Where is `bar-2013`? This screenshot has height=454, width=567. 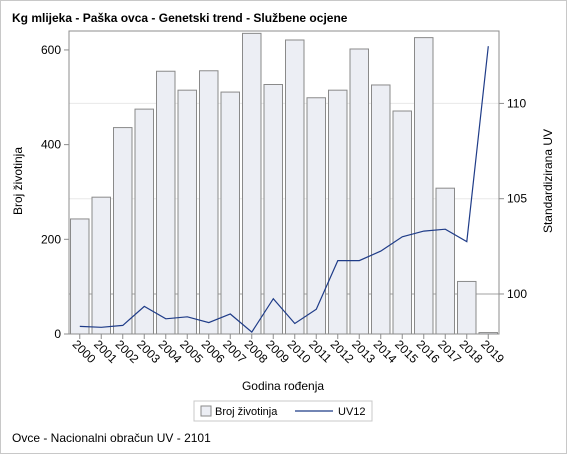
bar-2013 is located at coordinates (359, 191).